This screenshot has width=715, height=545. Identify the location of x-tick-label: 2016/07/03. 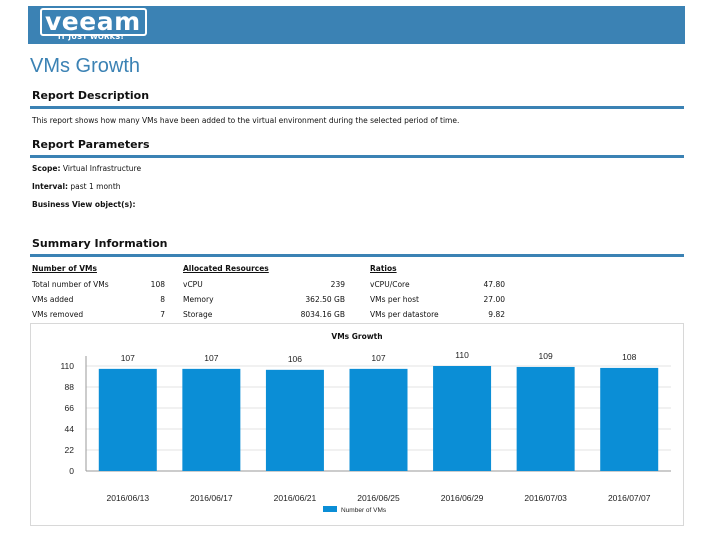
(545, 498).